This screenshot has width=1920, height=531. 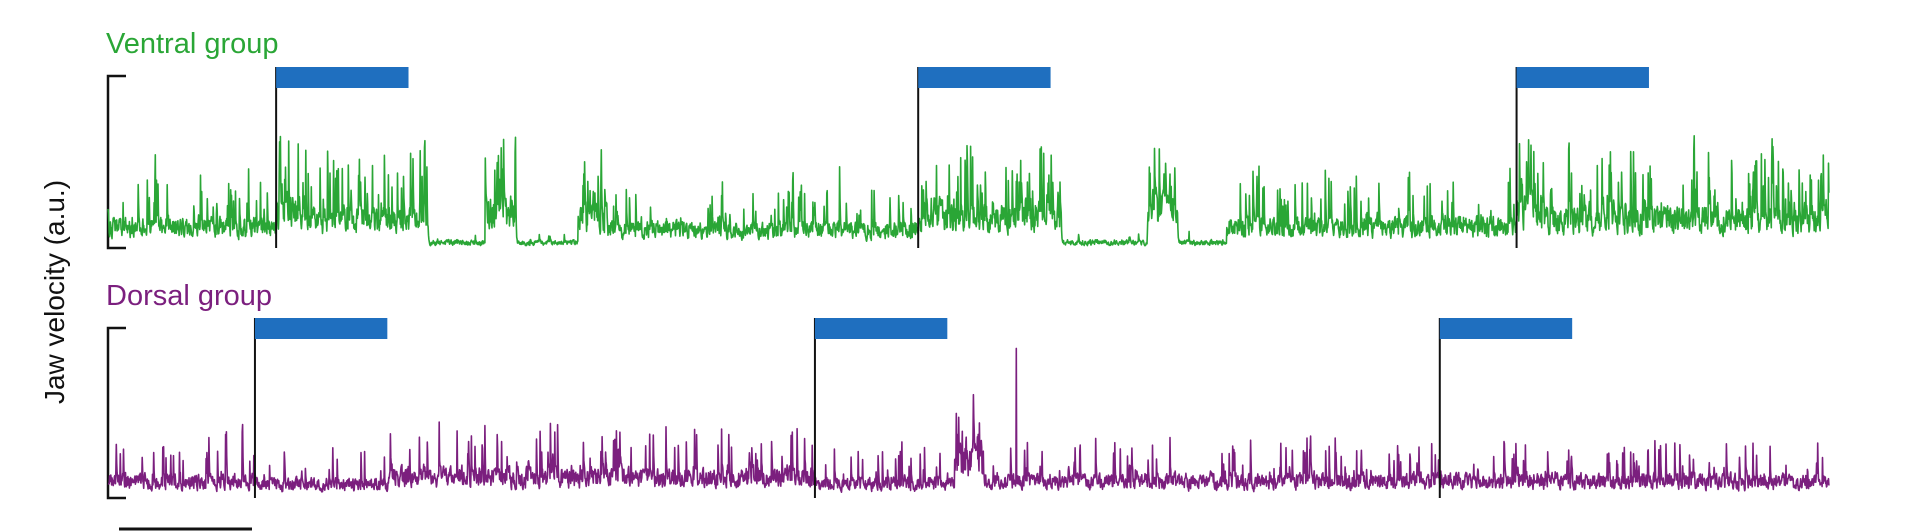 I want to click on dorsal-panel-title: Dorsal group, so click(x=189, y=296).